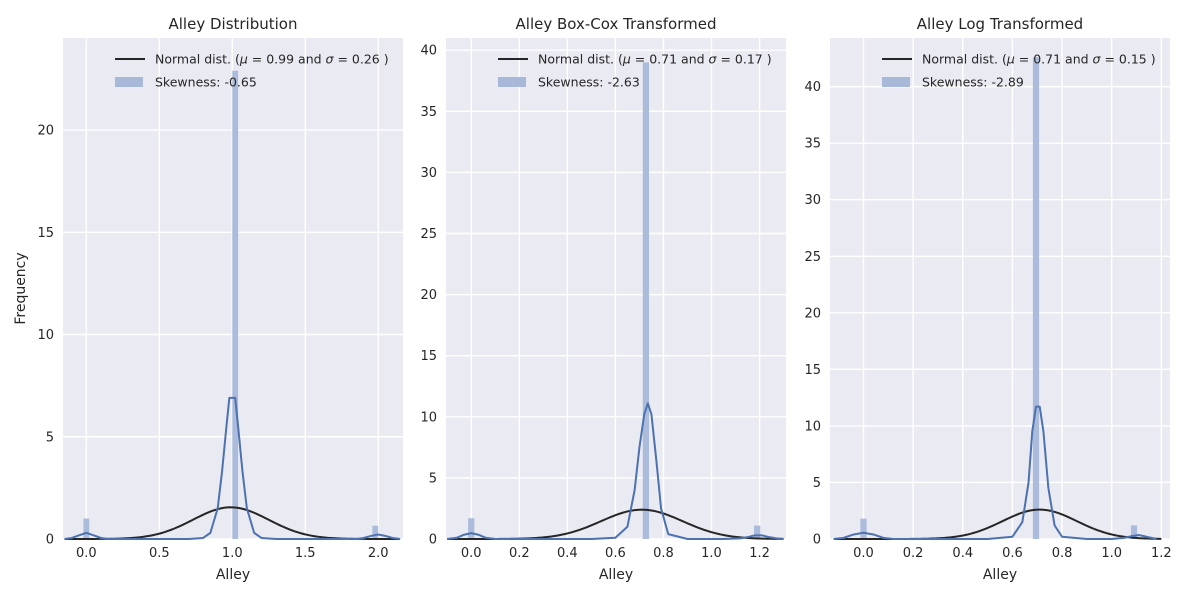 The height and width of the screenshot is (600, 1200). I want to click on legend-skewness-label: Skewness: -2.63, so click(589, 82).